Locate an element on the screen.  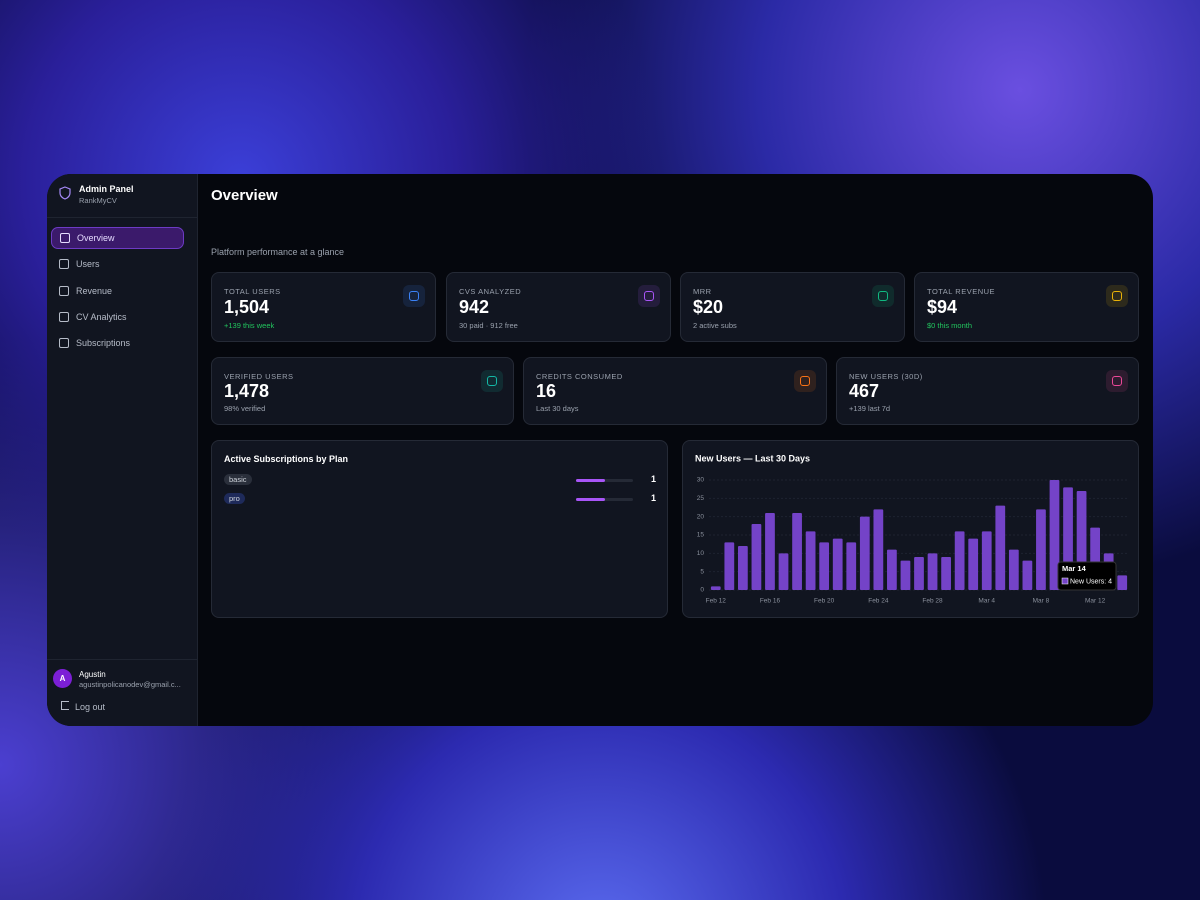
stat-label: TOTAL USERS is located at coordinates (252, 291).